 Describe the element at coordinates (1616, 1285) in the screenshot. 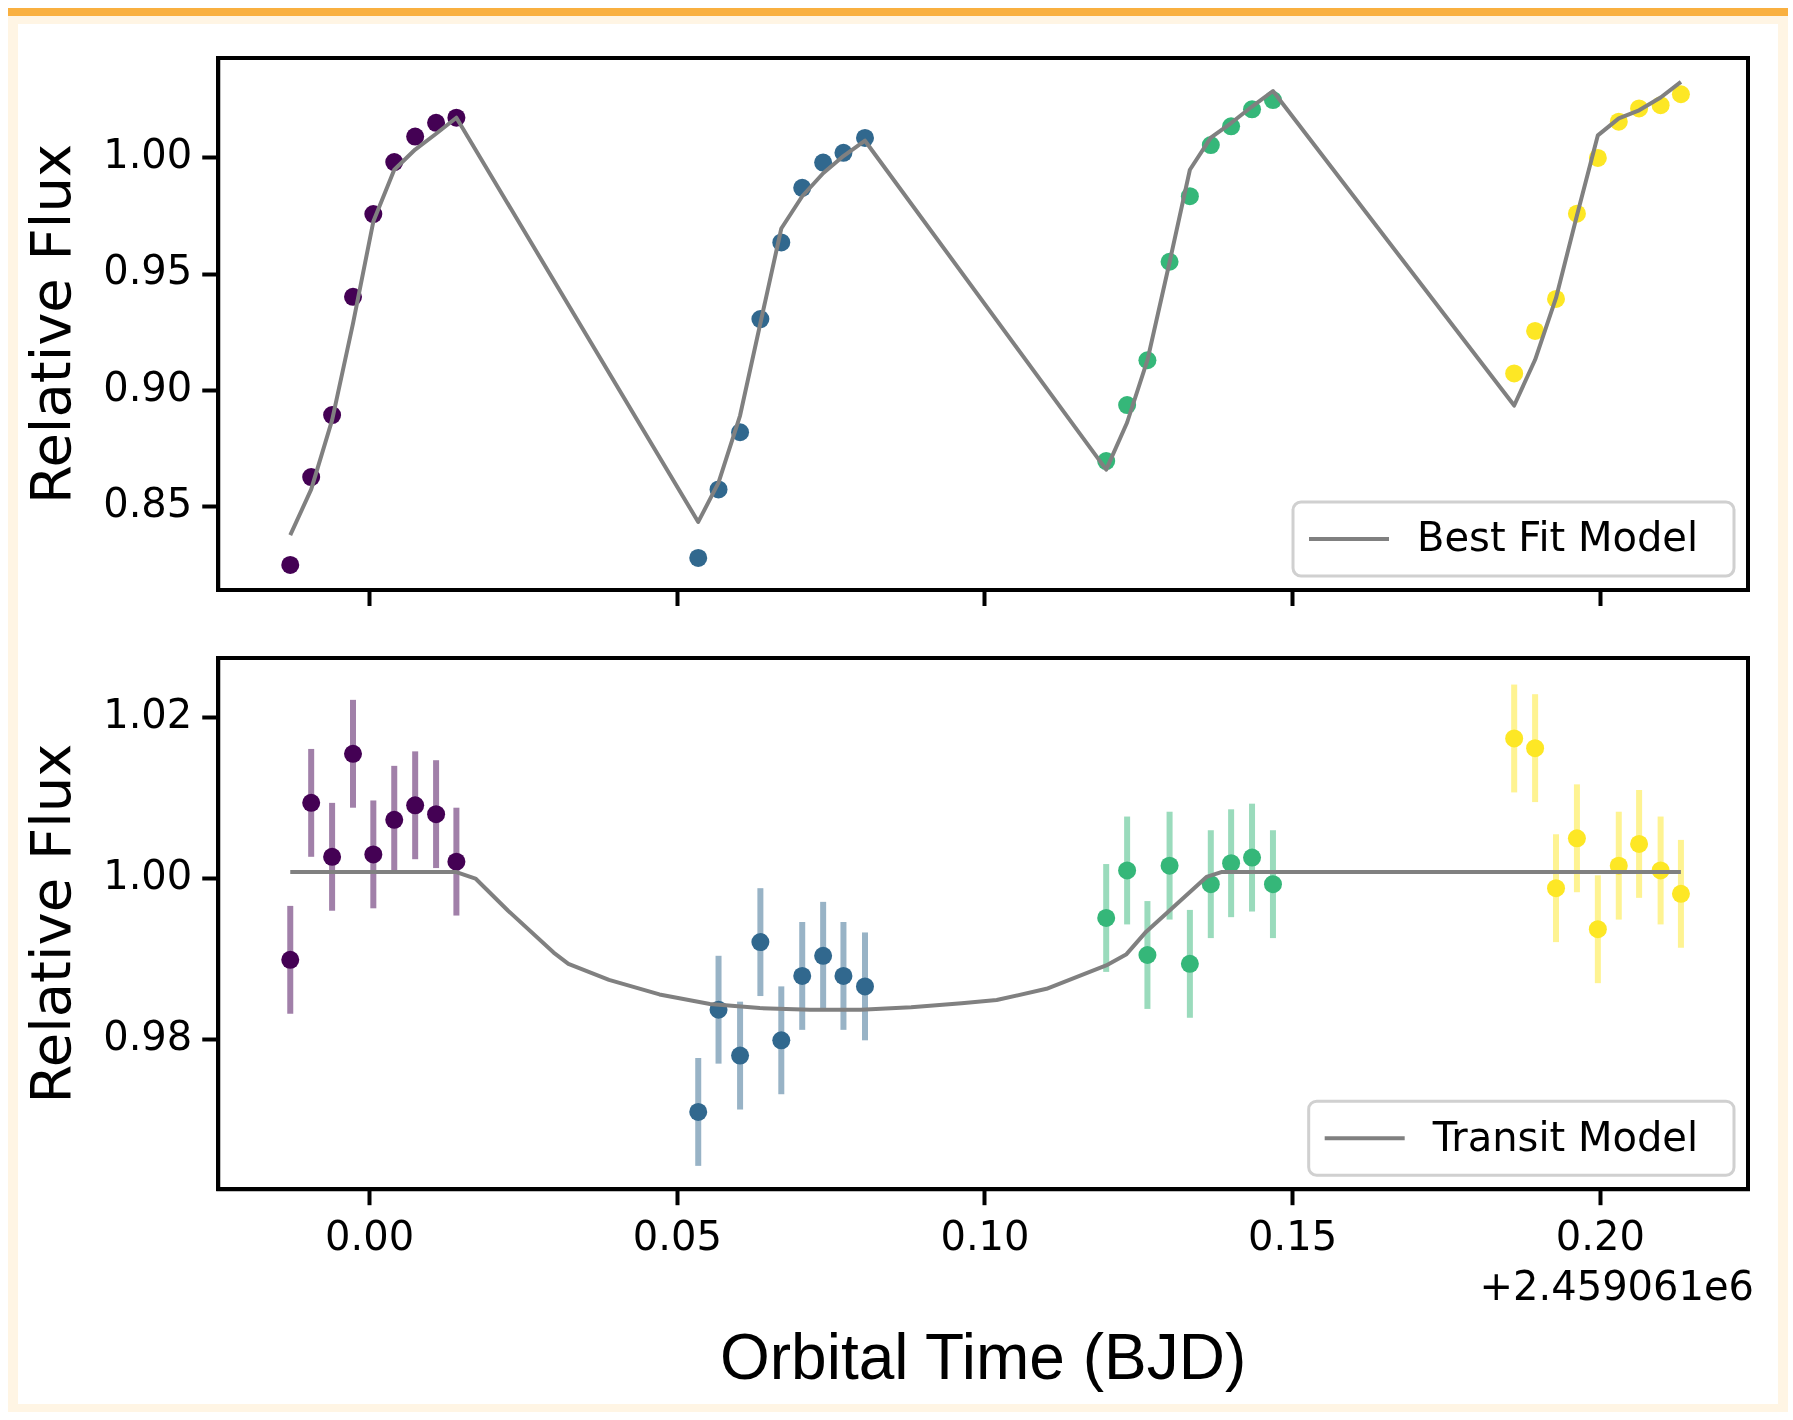

I see `text: +2.459061e6` at that location.